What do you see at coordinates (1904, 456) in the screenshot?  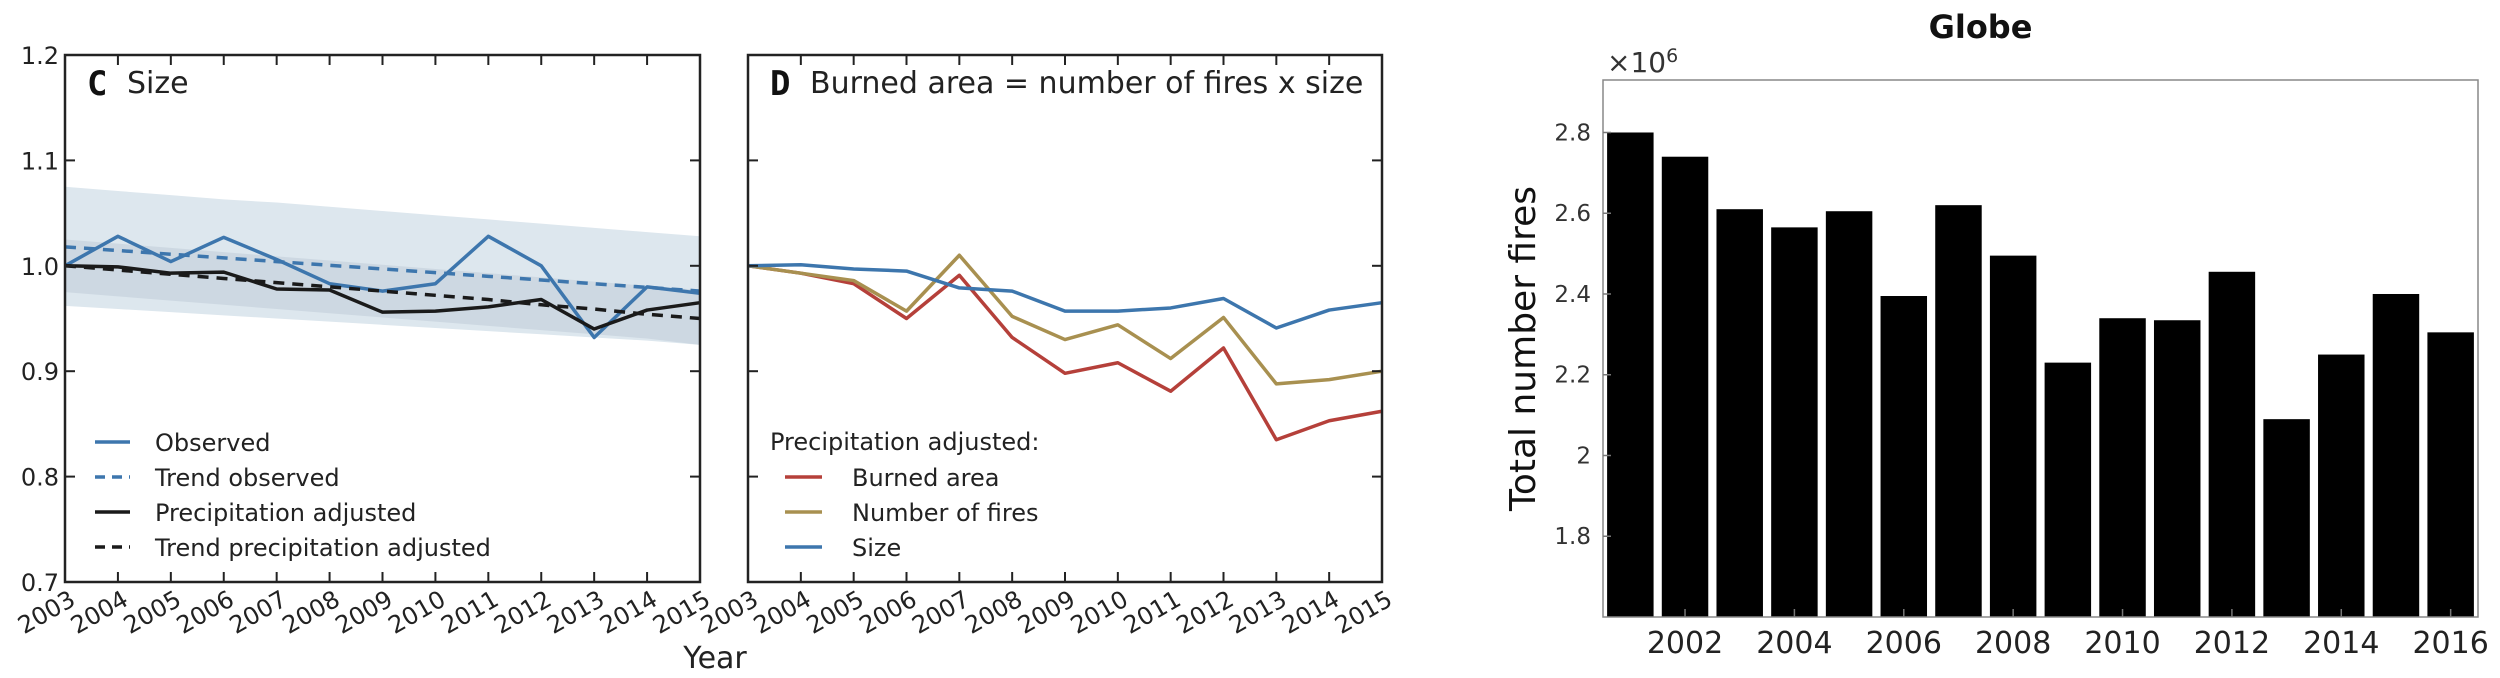 I see `bar-2006` at bounding box center [1904, 456].